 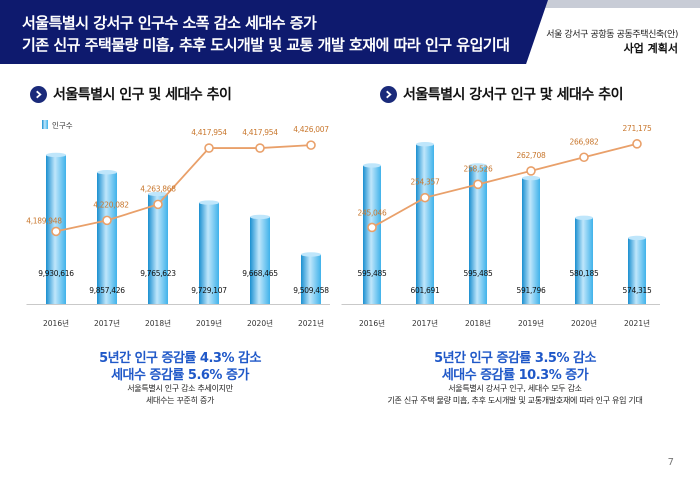 What do you see at coordinates (515, 388) in the screenshot?
I see `right-description-line1: 서울특별시 강서구 인구, 세대수 모두 감소` at bounding box center [515, 388].